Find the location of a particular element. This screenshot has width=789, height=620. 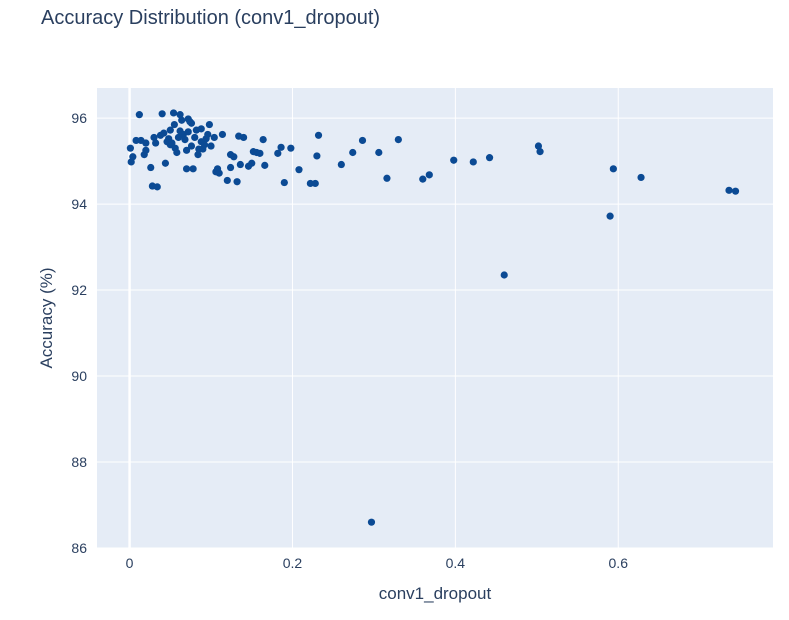

x-tick-label: 0 is located at coordinates (130, 563).